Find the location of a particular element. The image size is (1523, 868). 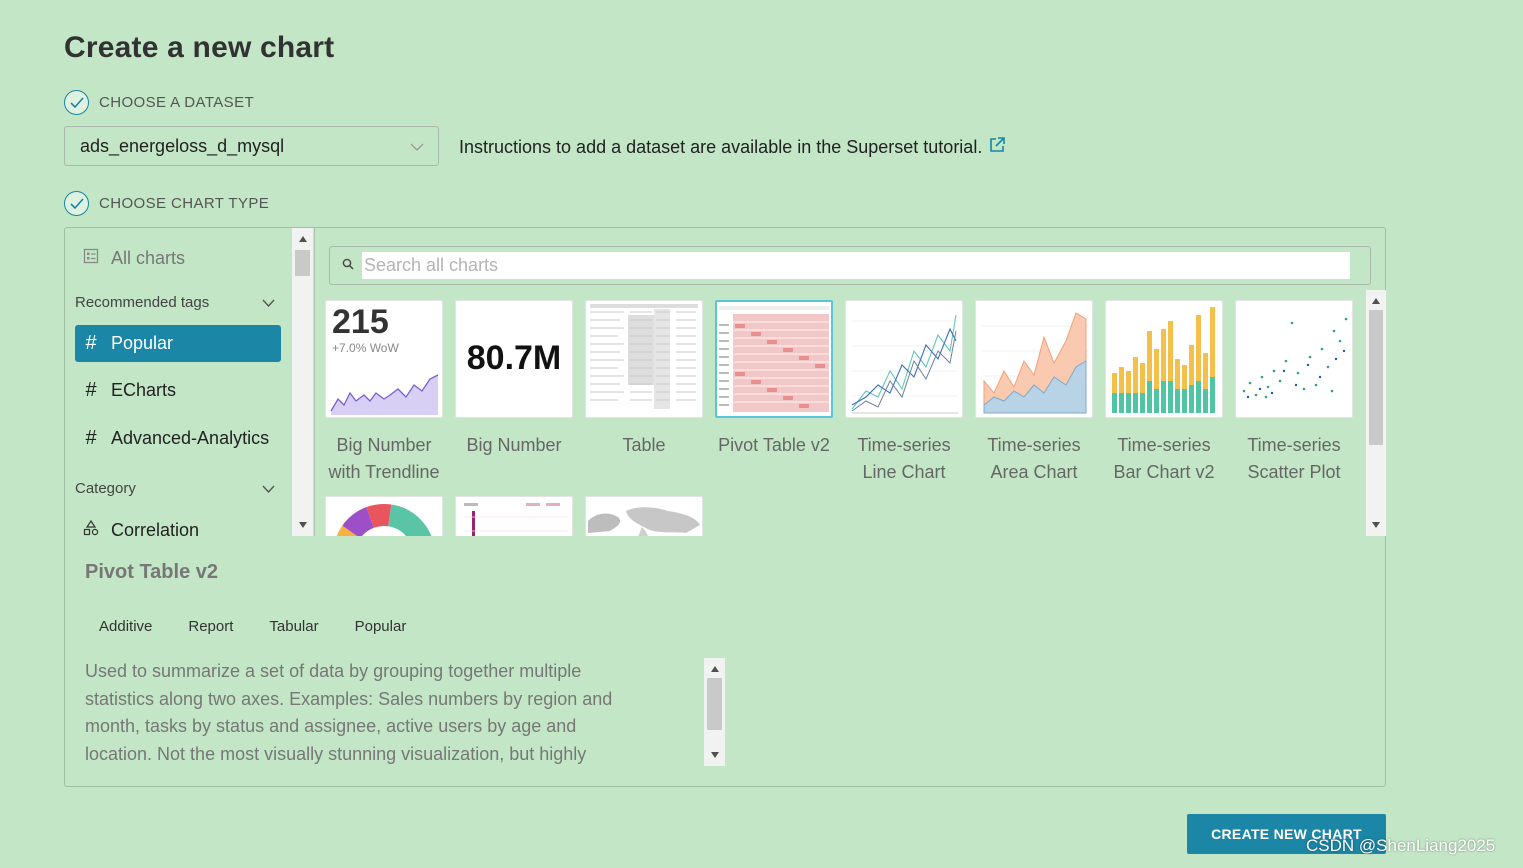

shapes-icon is located at coordinates (91, 527).